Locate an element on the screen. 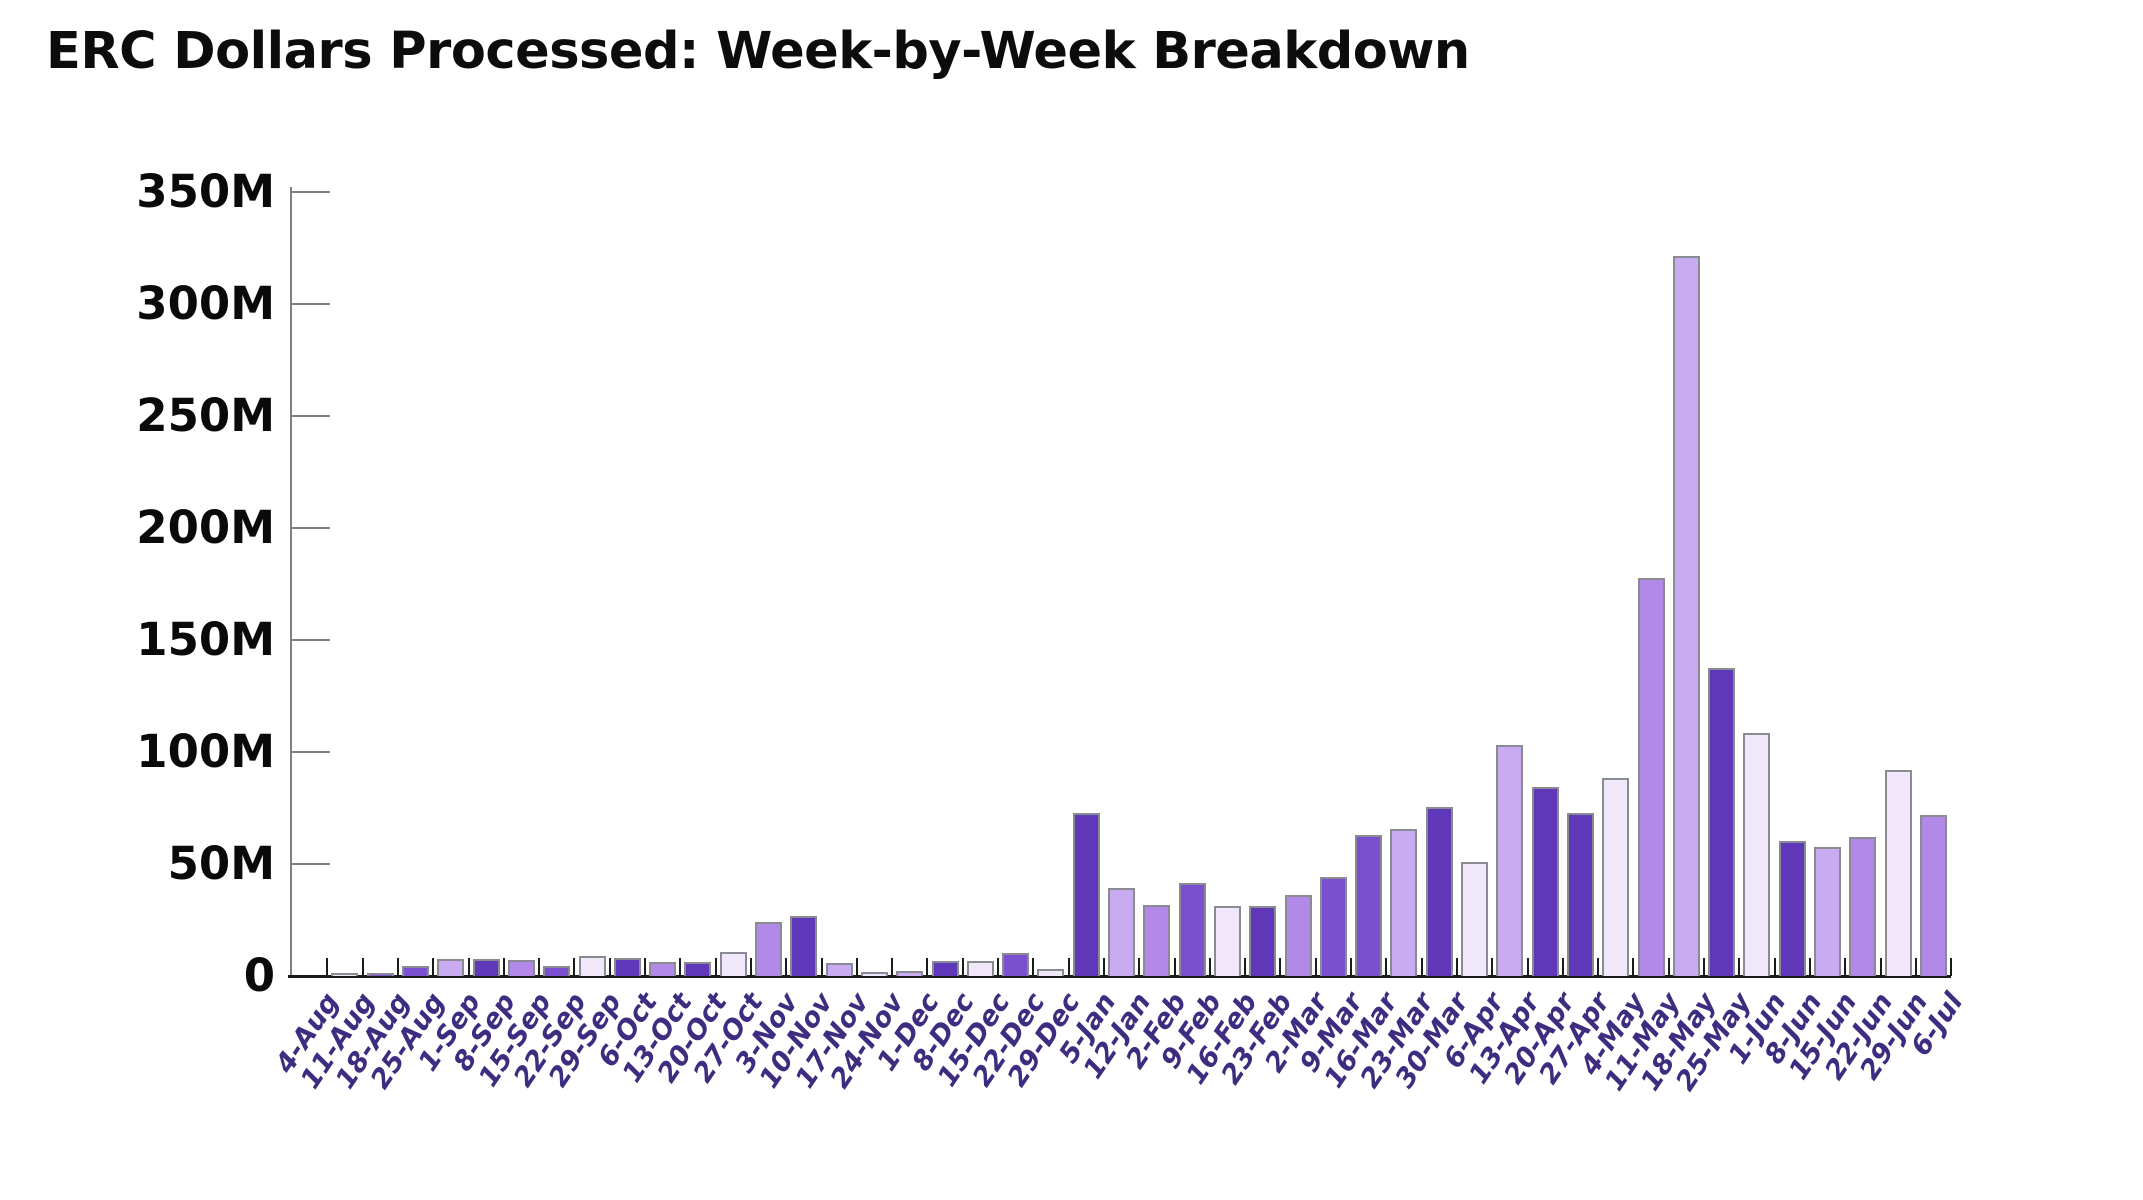 Image resolution: width=2143 pixels, height=1200 pixels. y-axis-tick-label: 250M is located at coordinates (205, 415).